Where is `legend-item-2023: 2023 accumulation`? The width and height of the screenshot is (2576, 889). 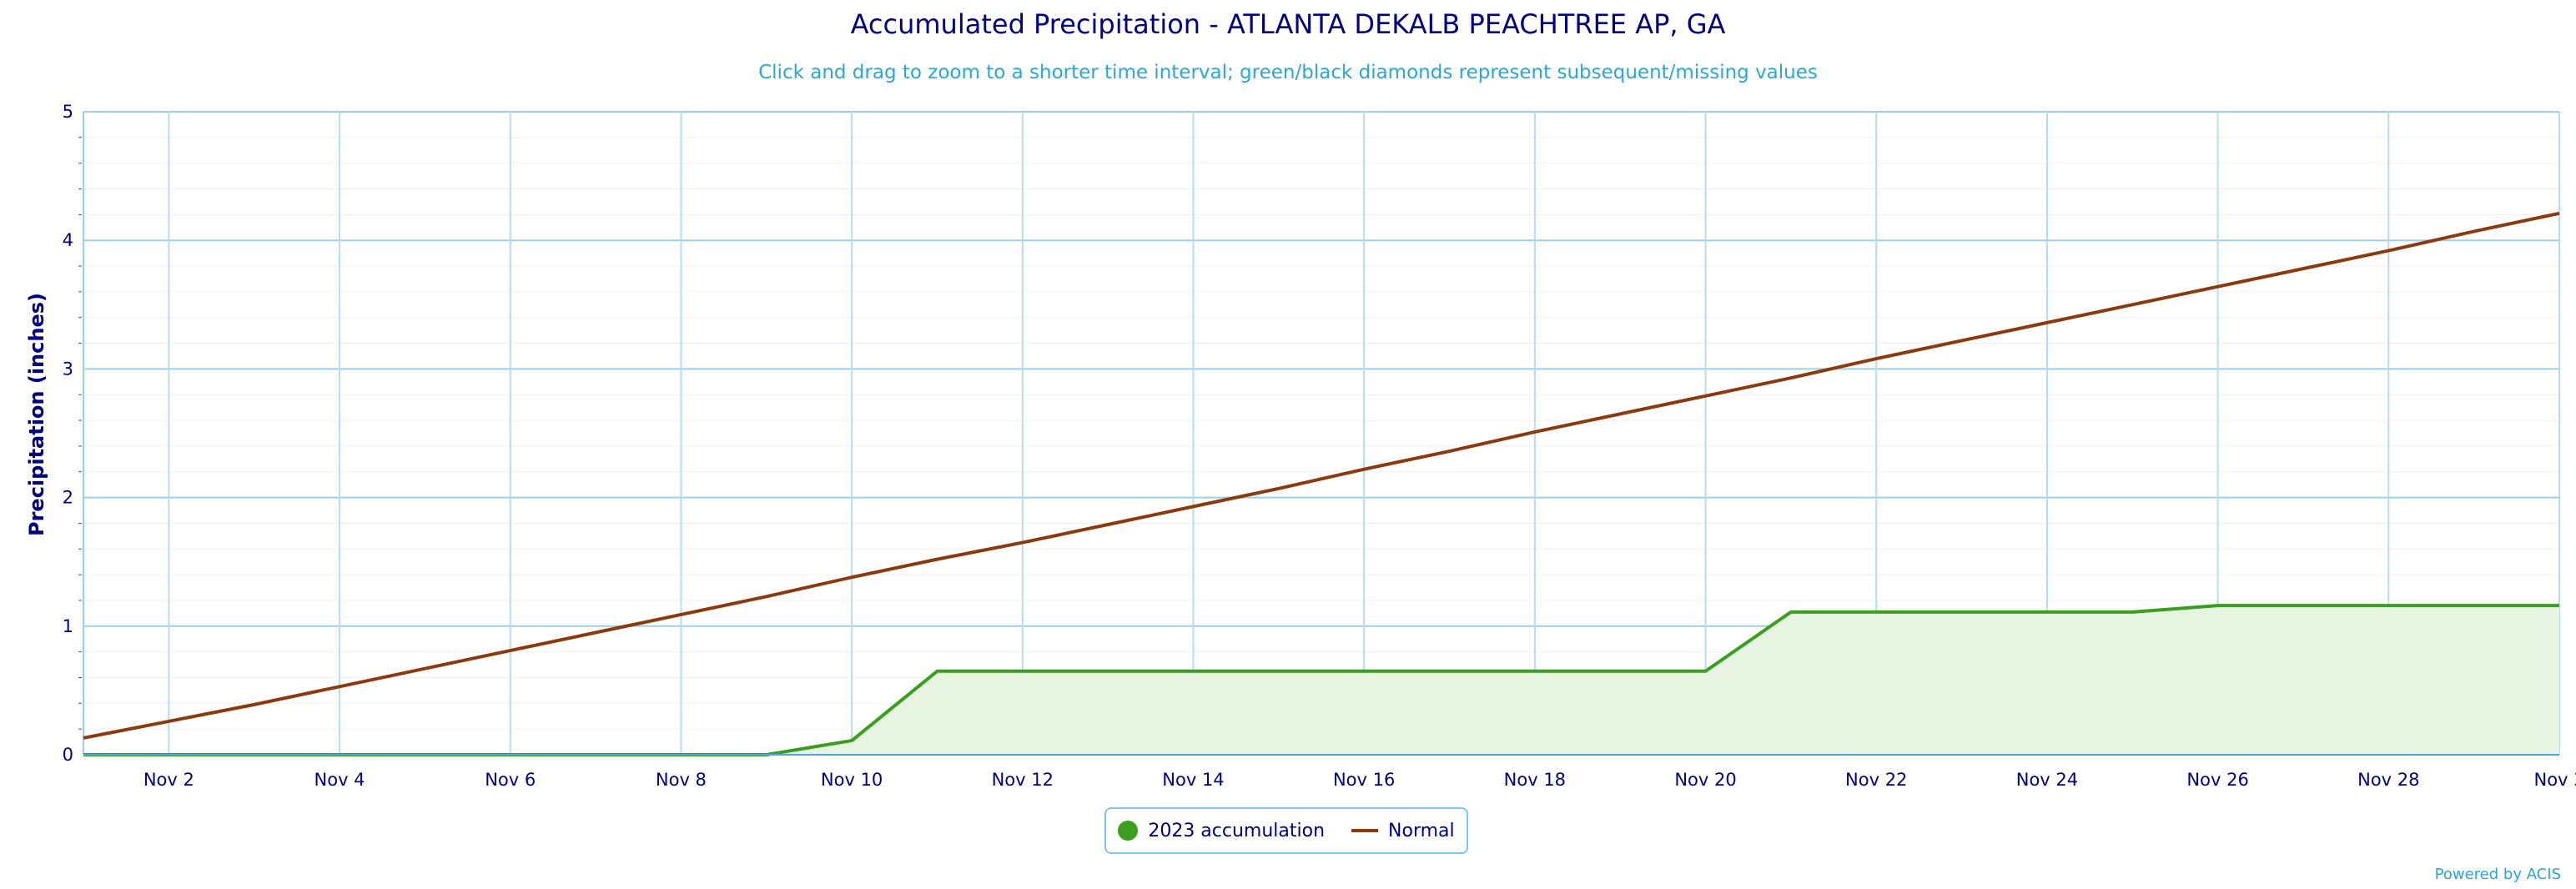
legend-item-2023: 2023 accumulation is located at coordinates (1221, 831).